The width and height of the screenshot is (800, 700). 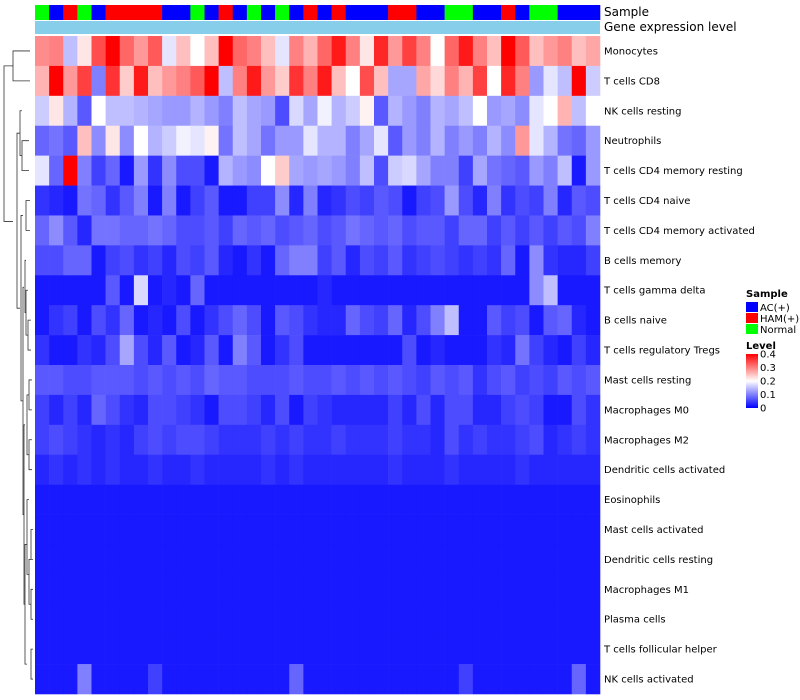 I want to click on sample-track-label: Sample, so click(x=626, y=12).